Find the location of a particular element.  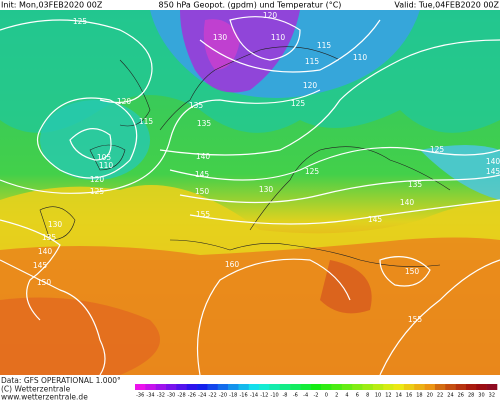

cold-area is located at coordinates (460, 172).